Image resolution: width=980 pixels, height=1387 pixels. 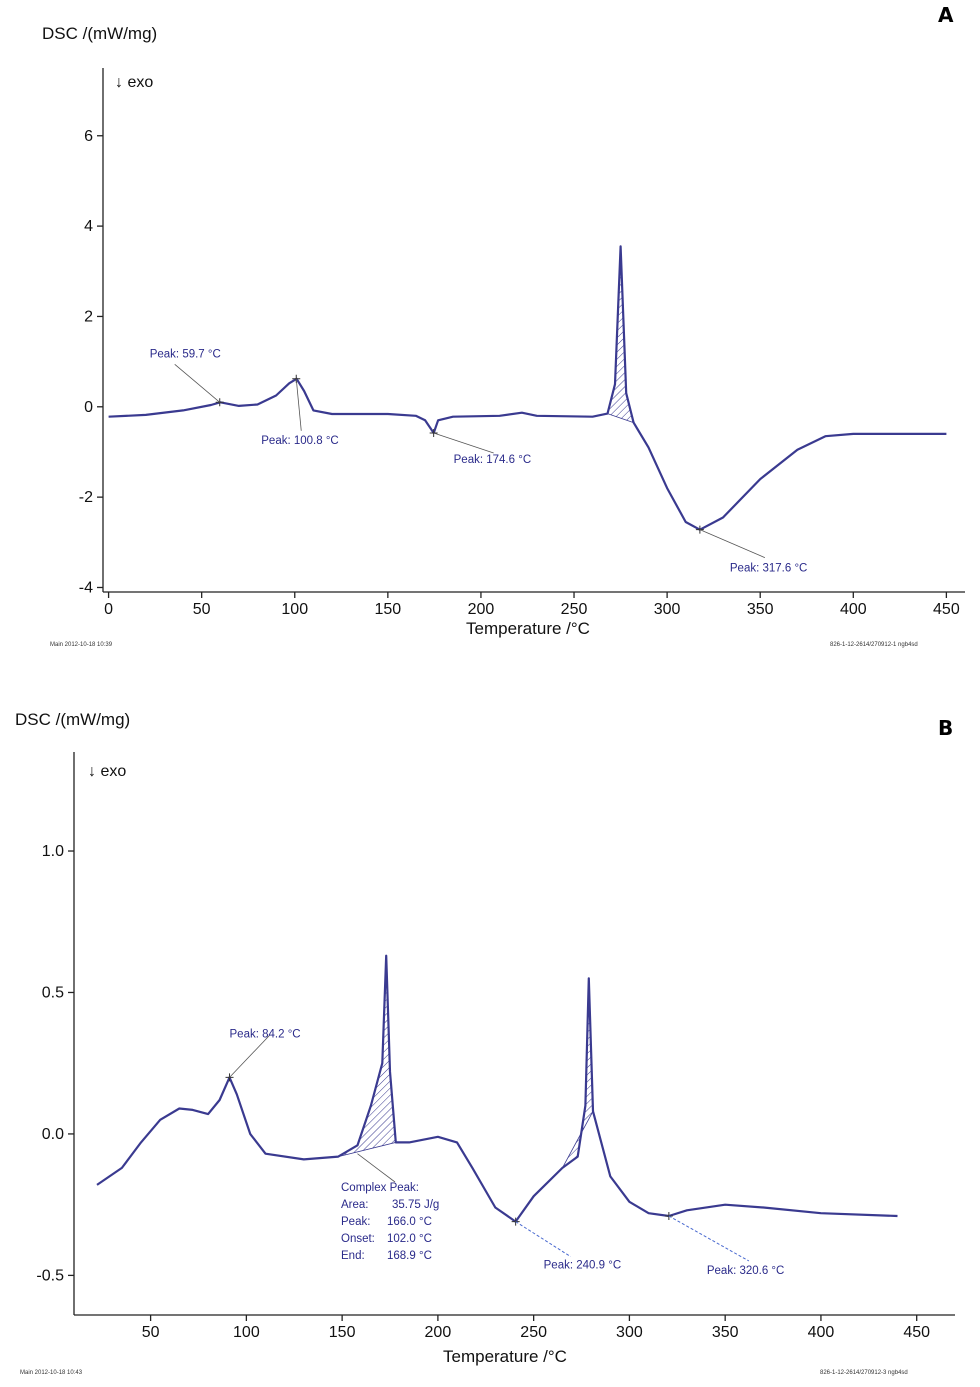 I want to click on panel-a-y-tick-label: -4, so click(x=86, y=587).